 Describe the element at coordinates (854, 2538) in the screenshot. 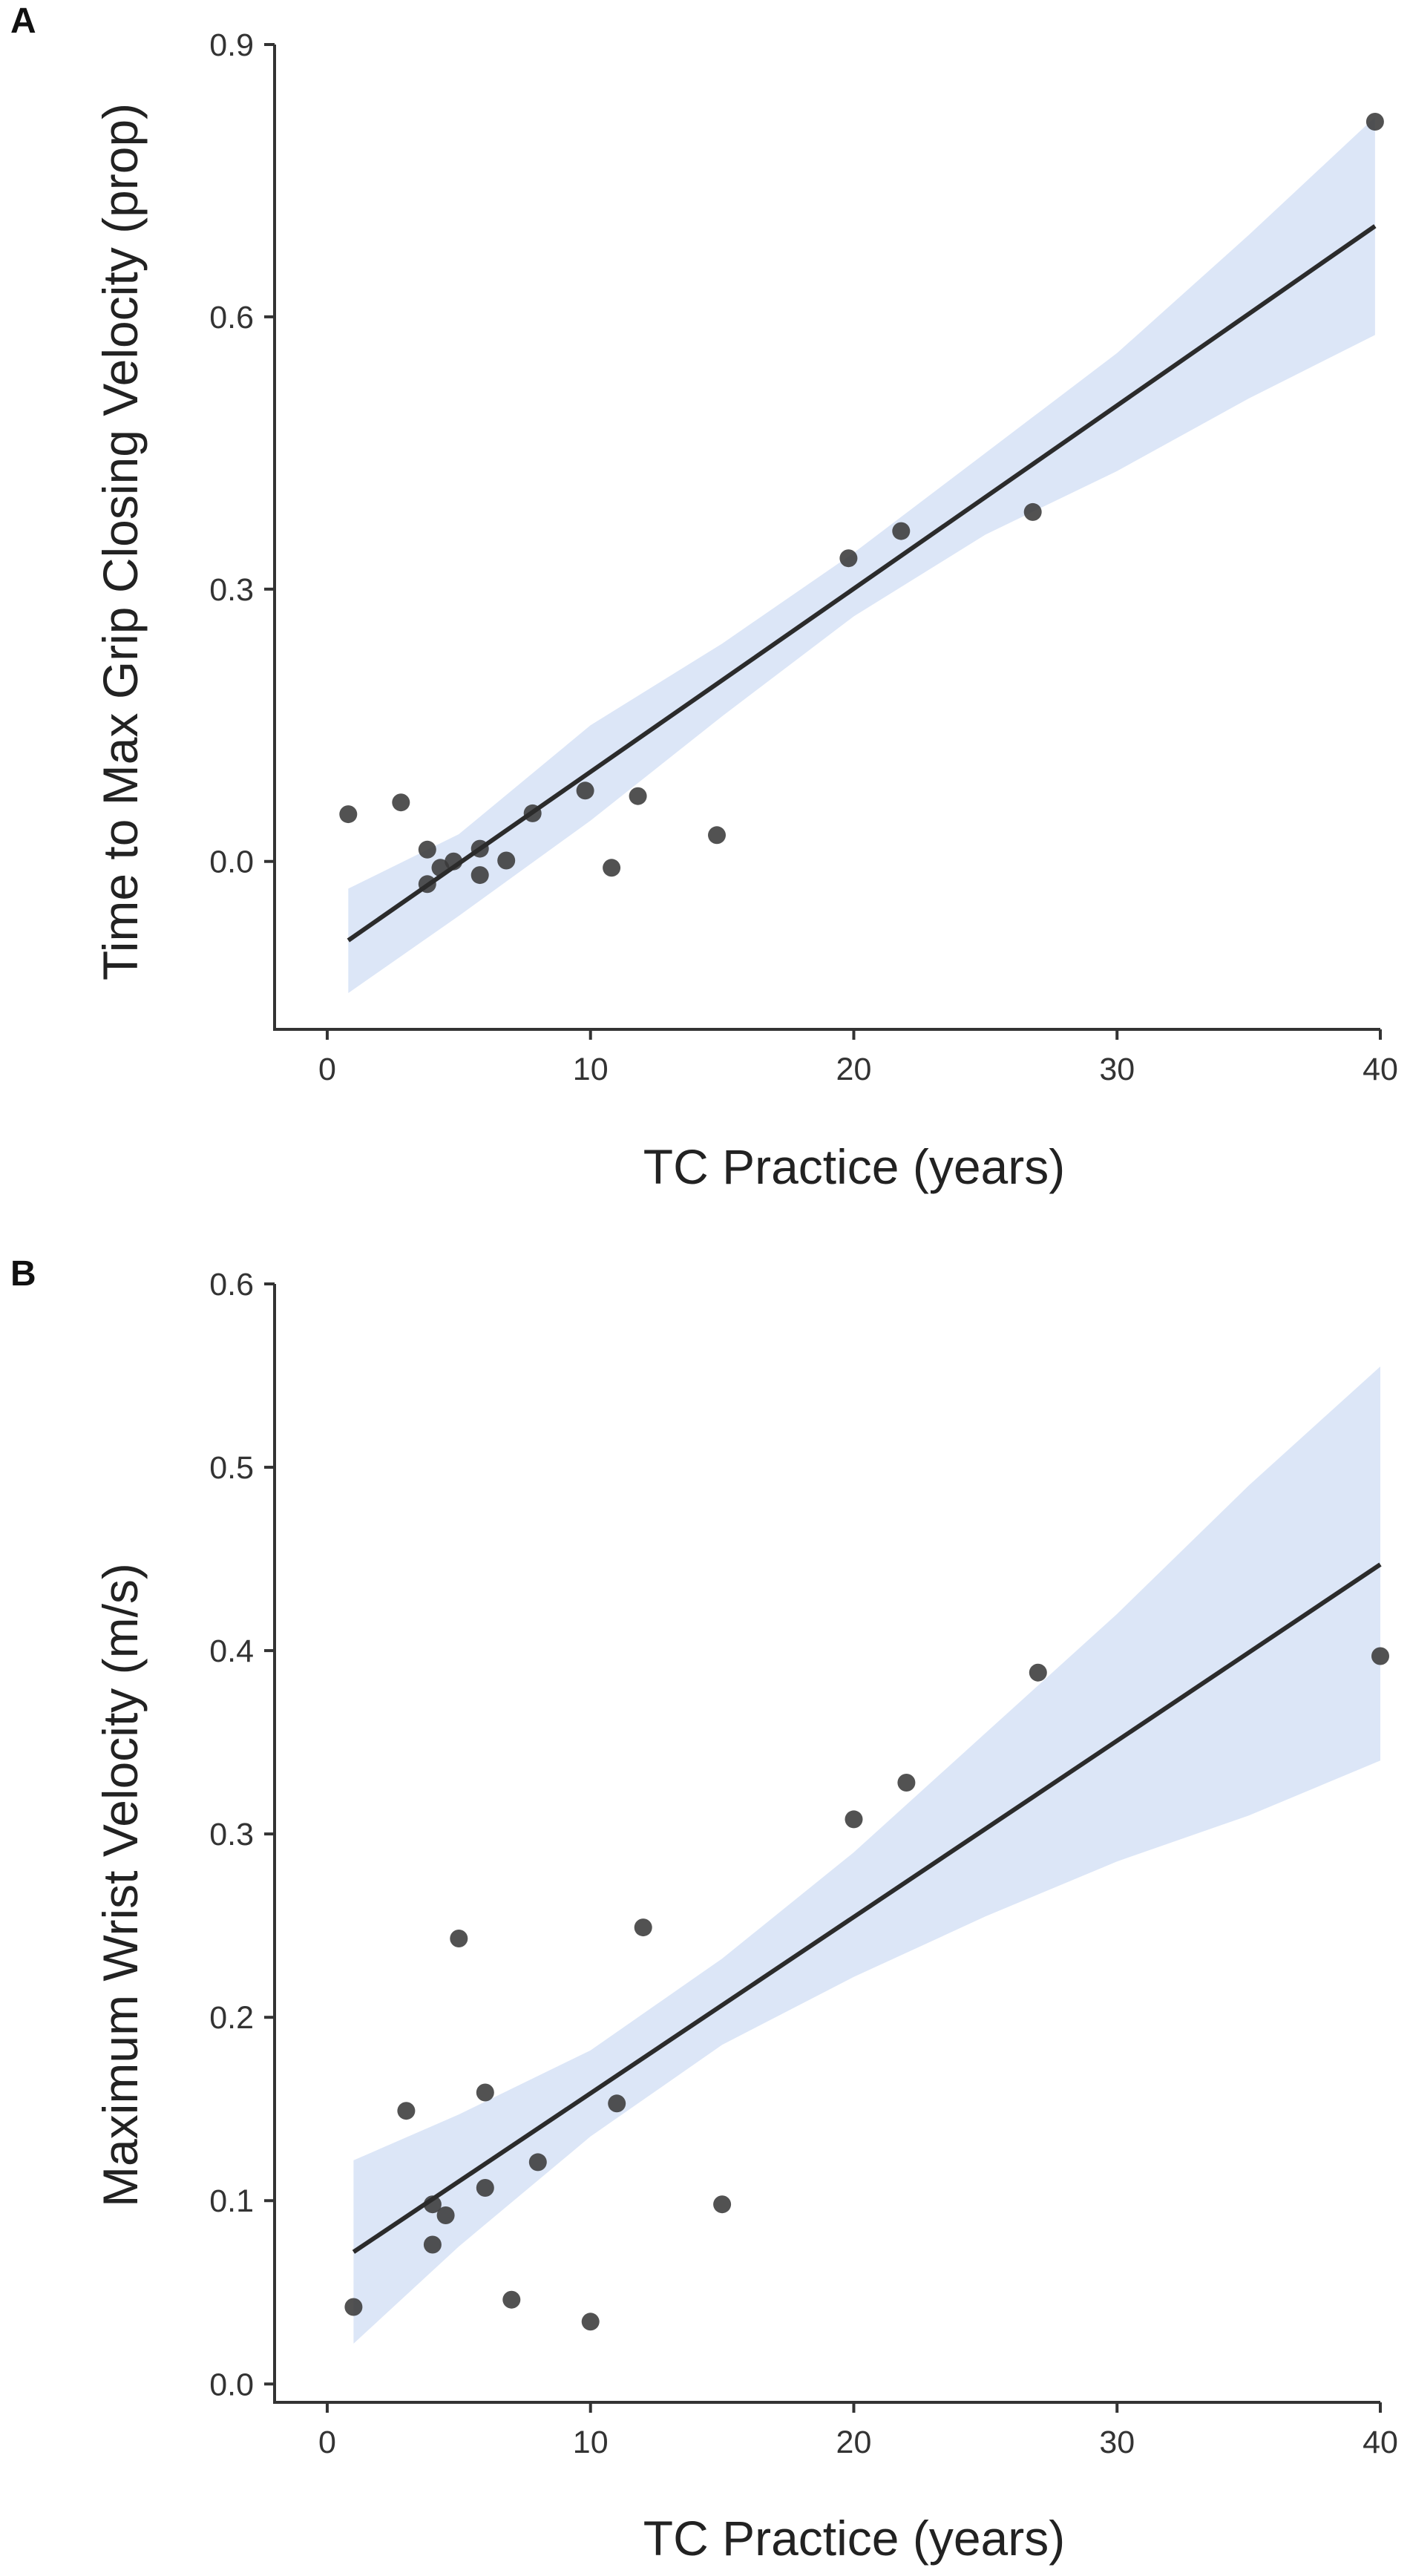

I see `x-axis-title-b: TC Practice (years)` at that location.